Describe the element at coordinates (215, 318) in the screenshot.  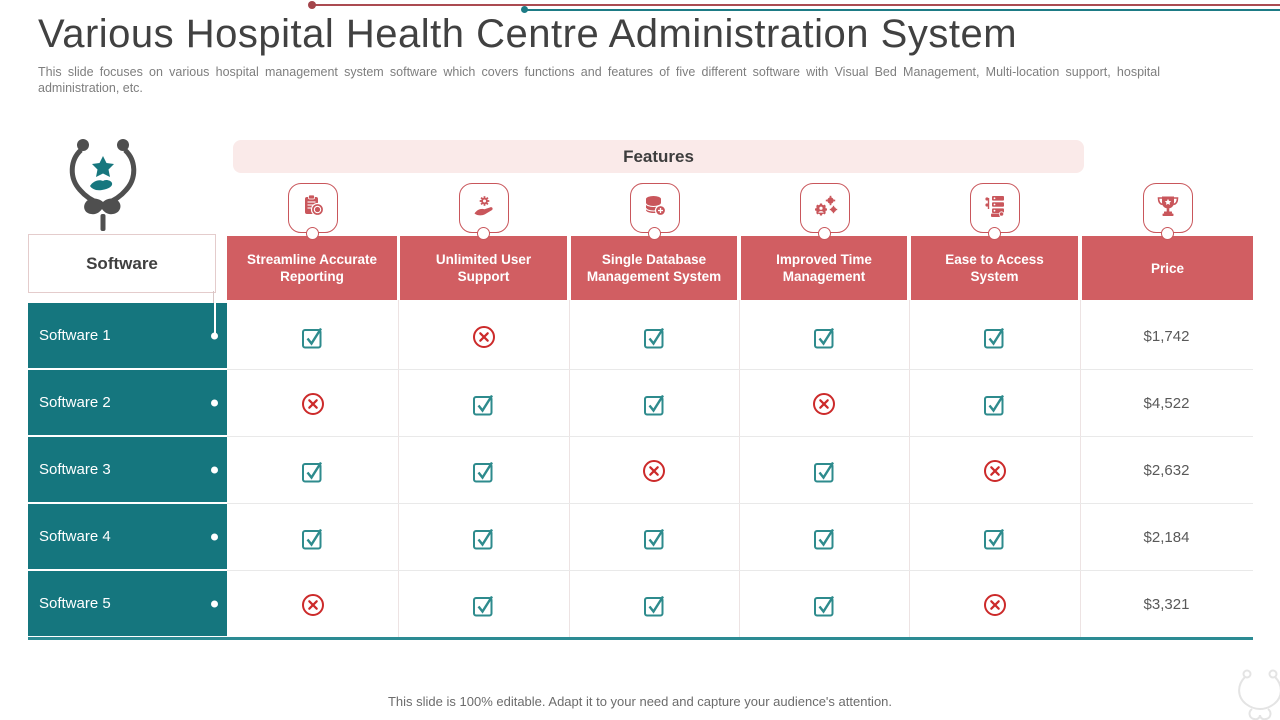
I see `connector-line-white` at that location.